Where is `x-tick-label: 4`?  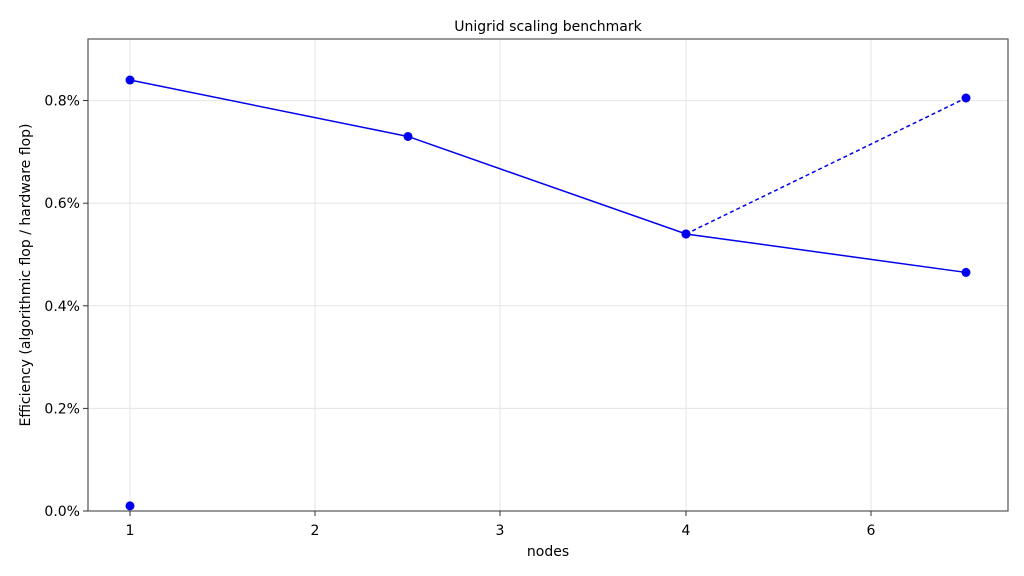
x-tick-label: 4 is located at coordinates (686, 531).